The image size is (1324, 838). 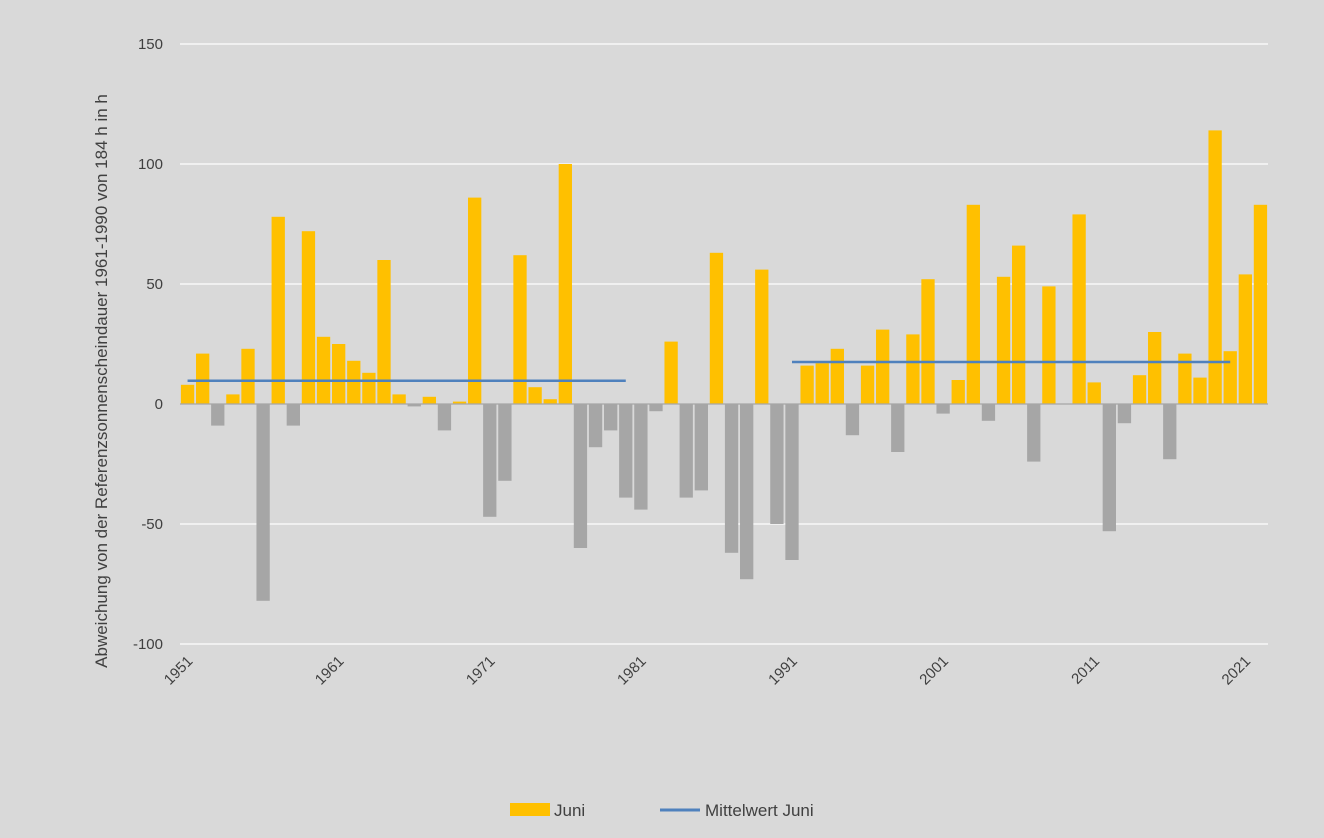 What do you see at coordinates (481, 671) in the screenshot?
I see `x-tick-label: 1971` at bounding box center [481, 671].